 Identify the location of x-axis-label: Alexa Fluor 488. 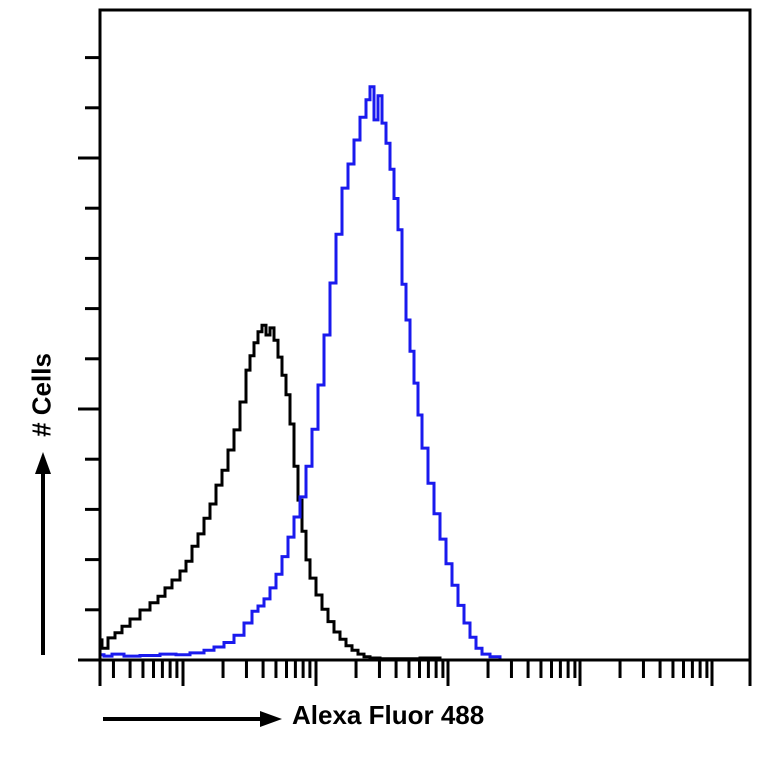
(388, 715).